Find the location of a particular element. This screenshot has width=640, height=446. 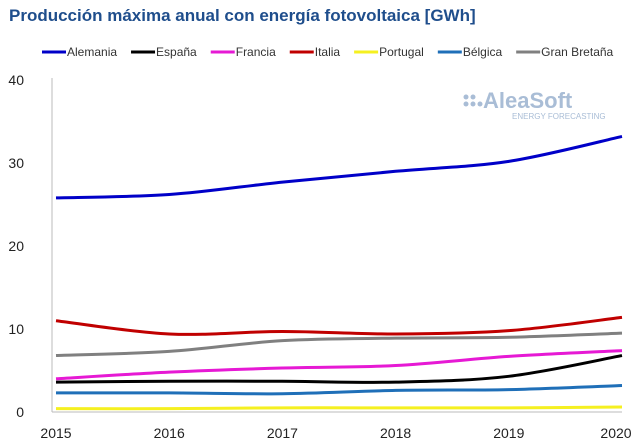

legend-item: España is located at coordinates (164, 52).